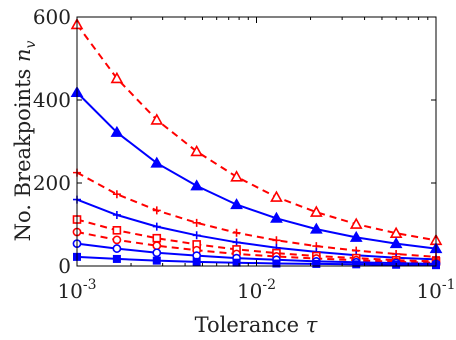 The width and height of the screenshot is (456, 340). What do you see at coordinates (435, 290) in the screenshot?
I see `x-tick-label-2: 10⁻¹` at bounding box center [435, 290].